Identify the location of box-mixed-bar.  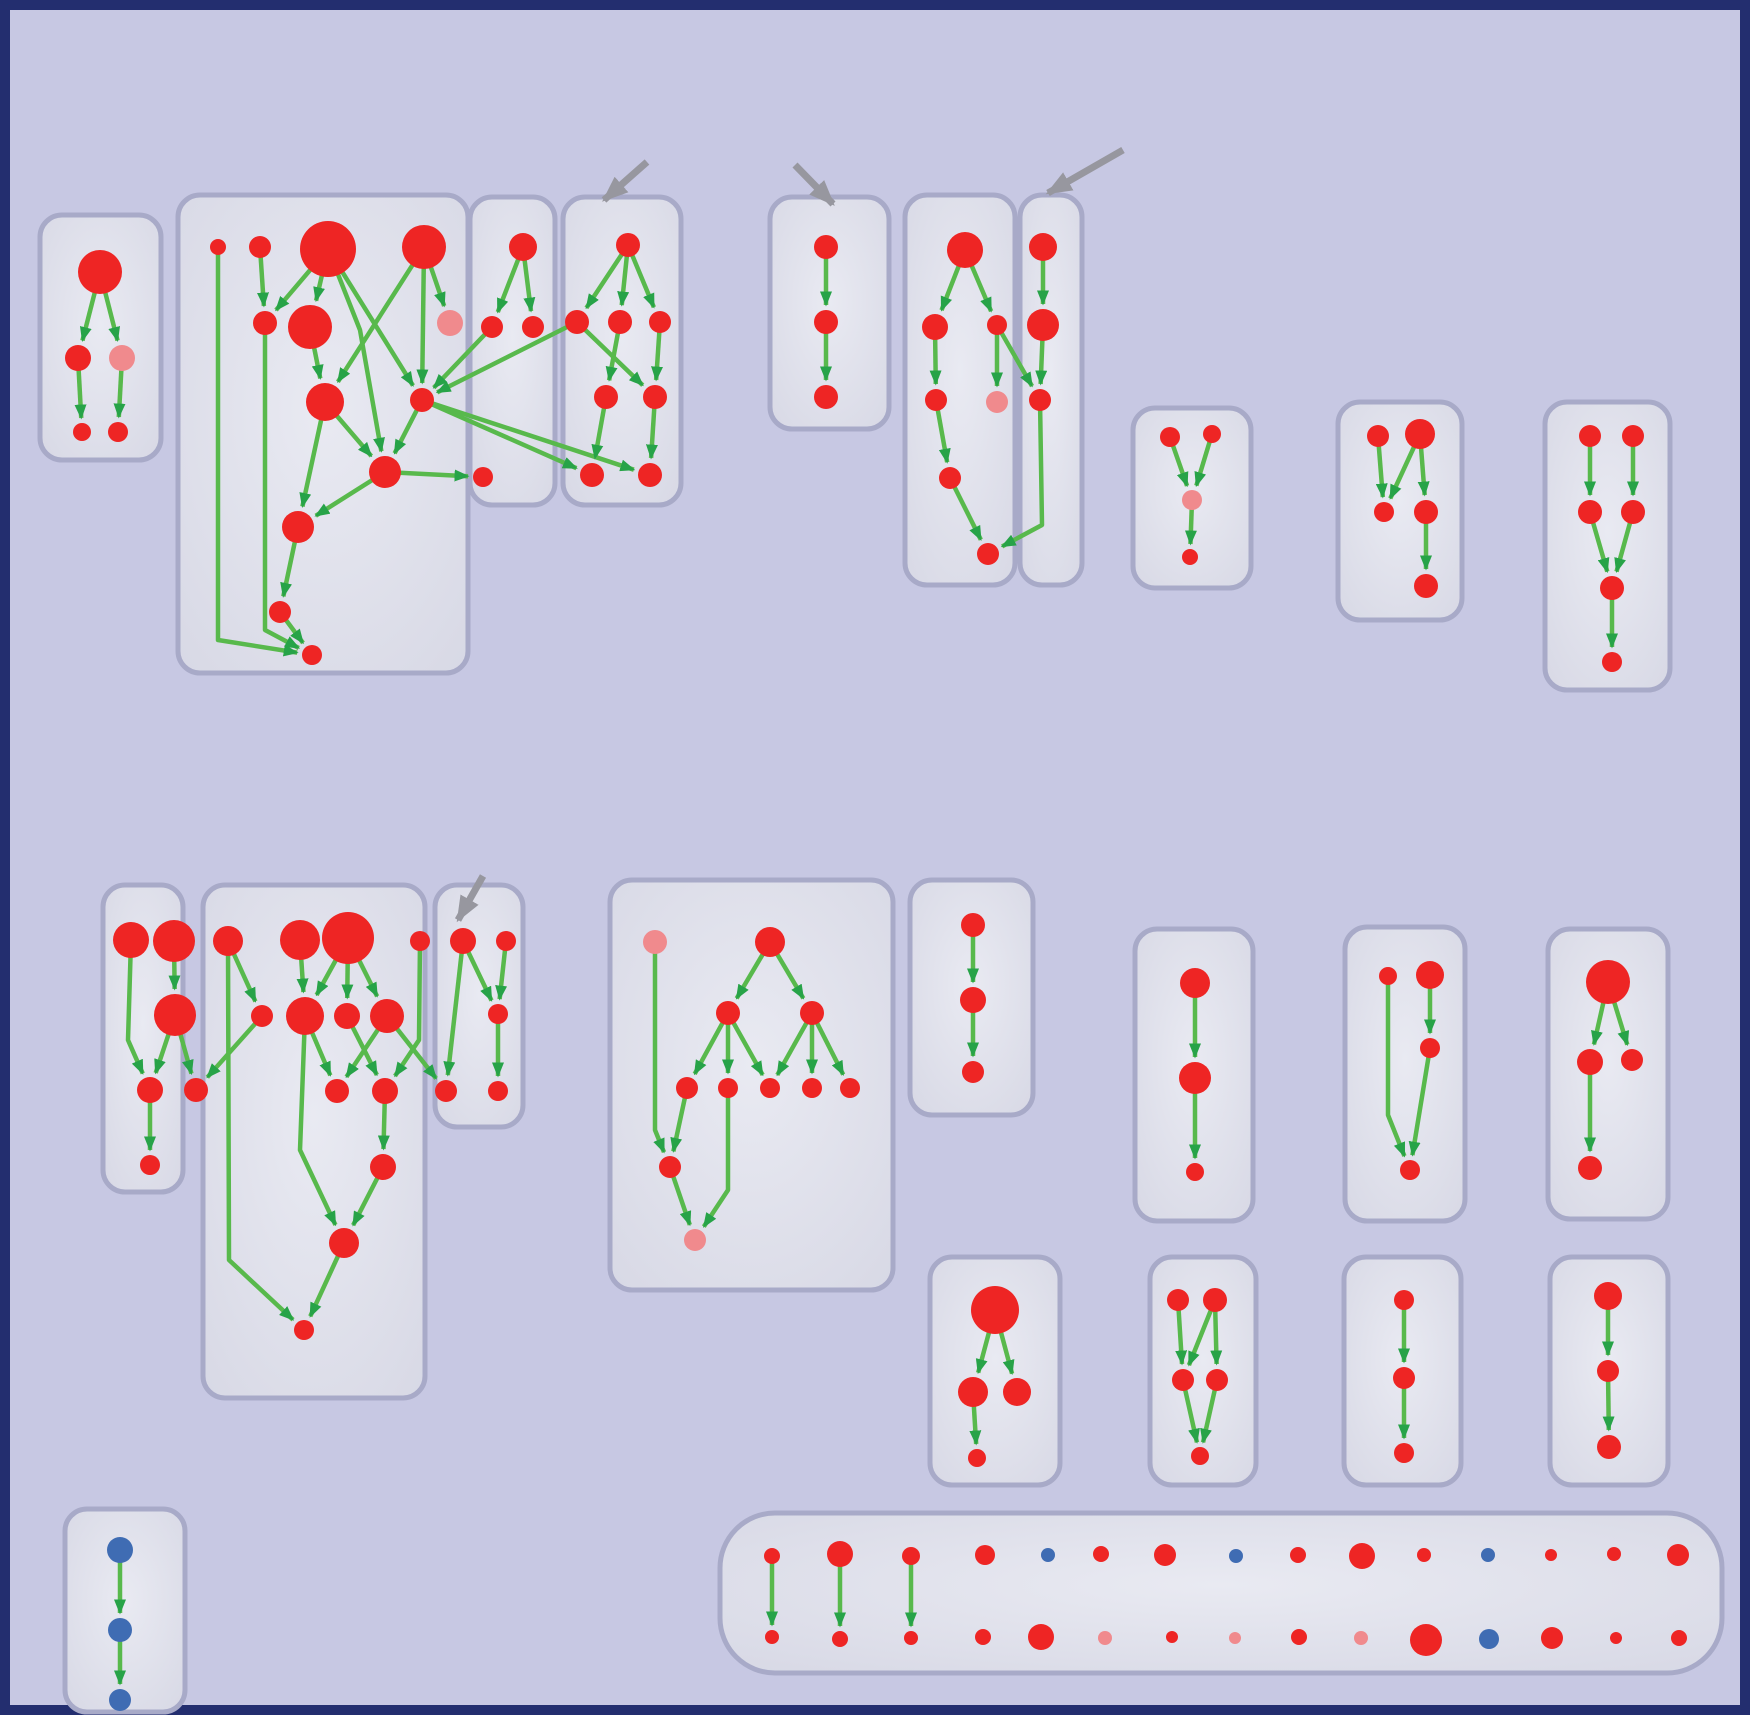
(1221, 1593).